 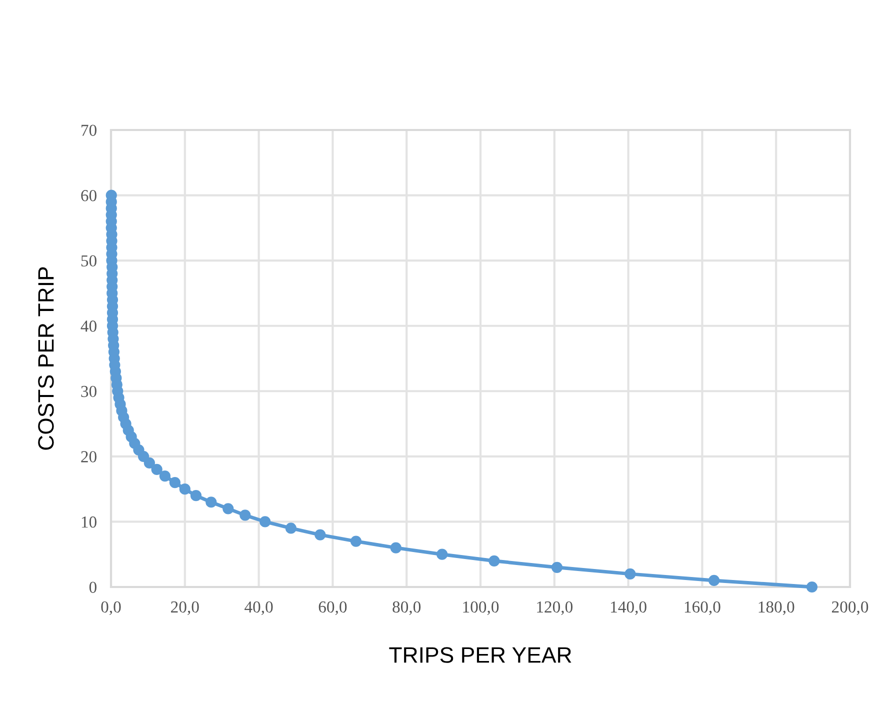 What do you see at coordinates (88, 326) in the screenshot?
I see `y-tick-label: 40` at bounding box center [88, 326].